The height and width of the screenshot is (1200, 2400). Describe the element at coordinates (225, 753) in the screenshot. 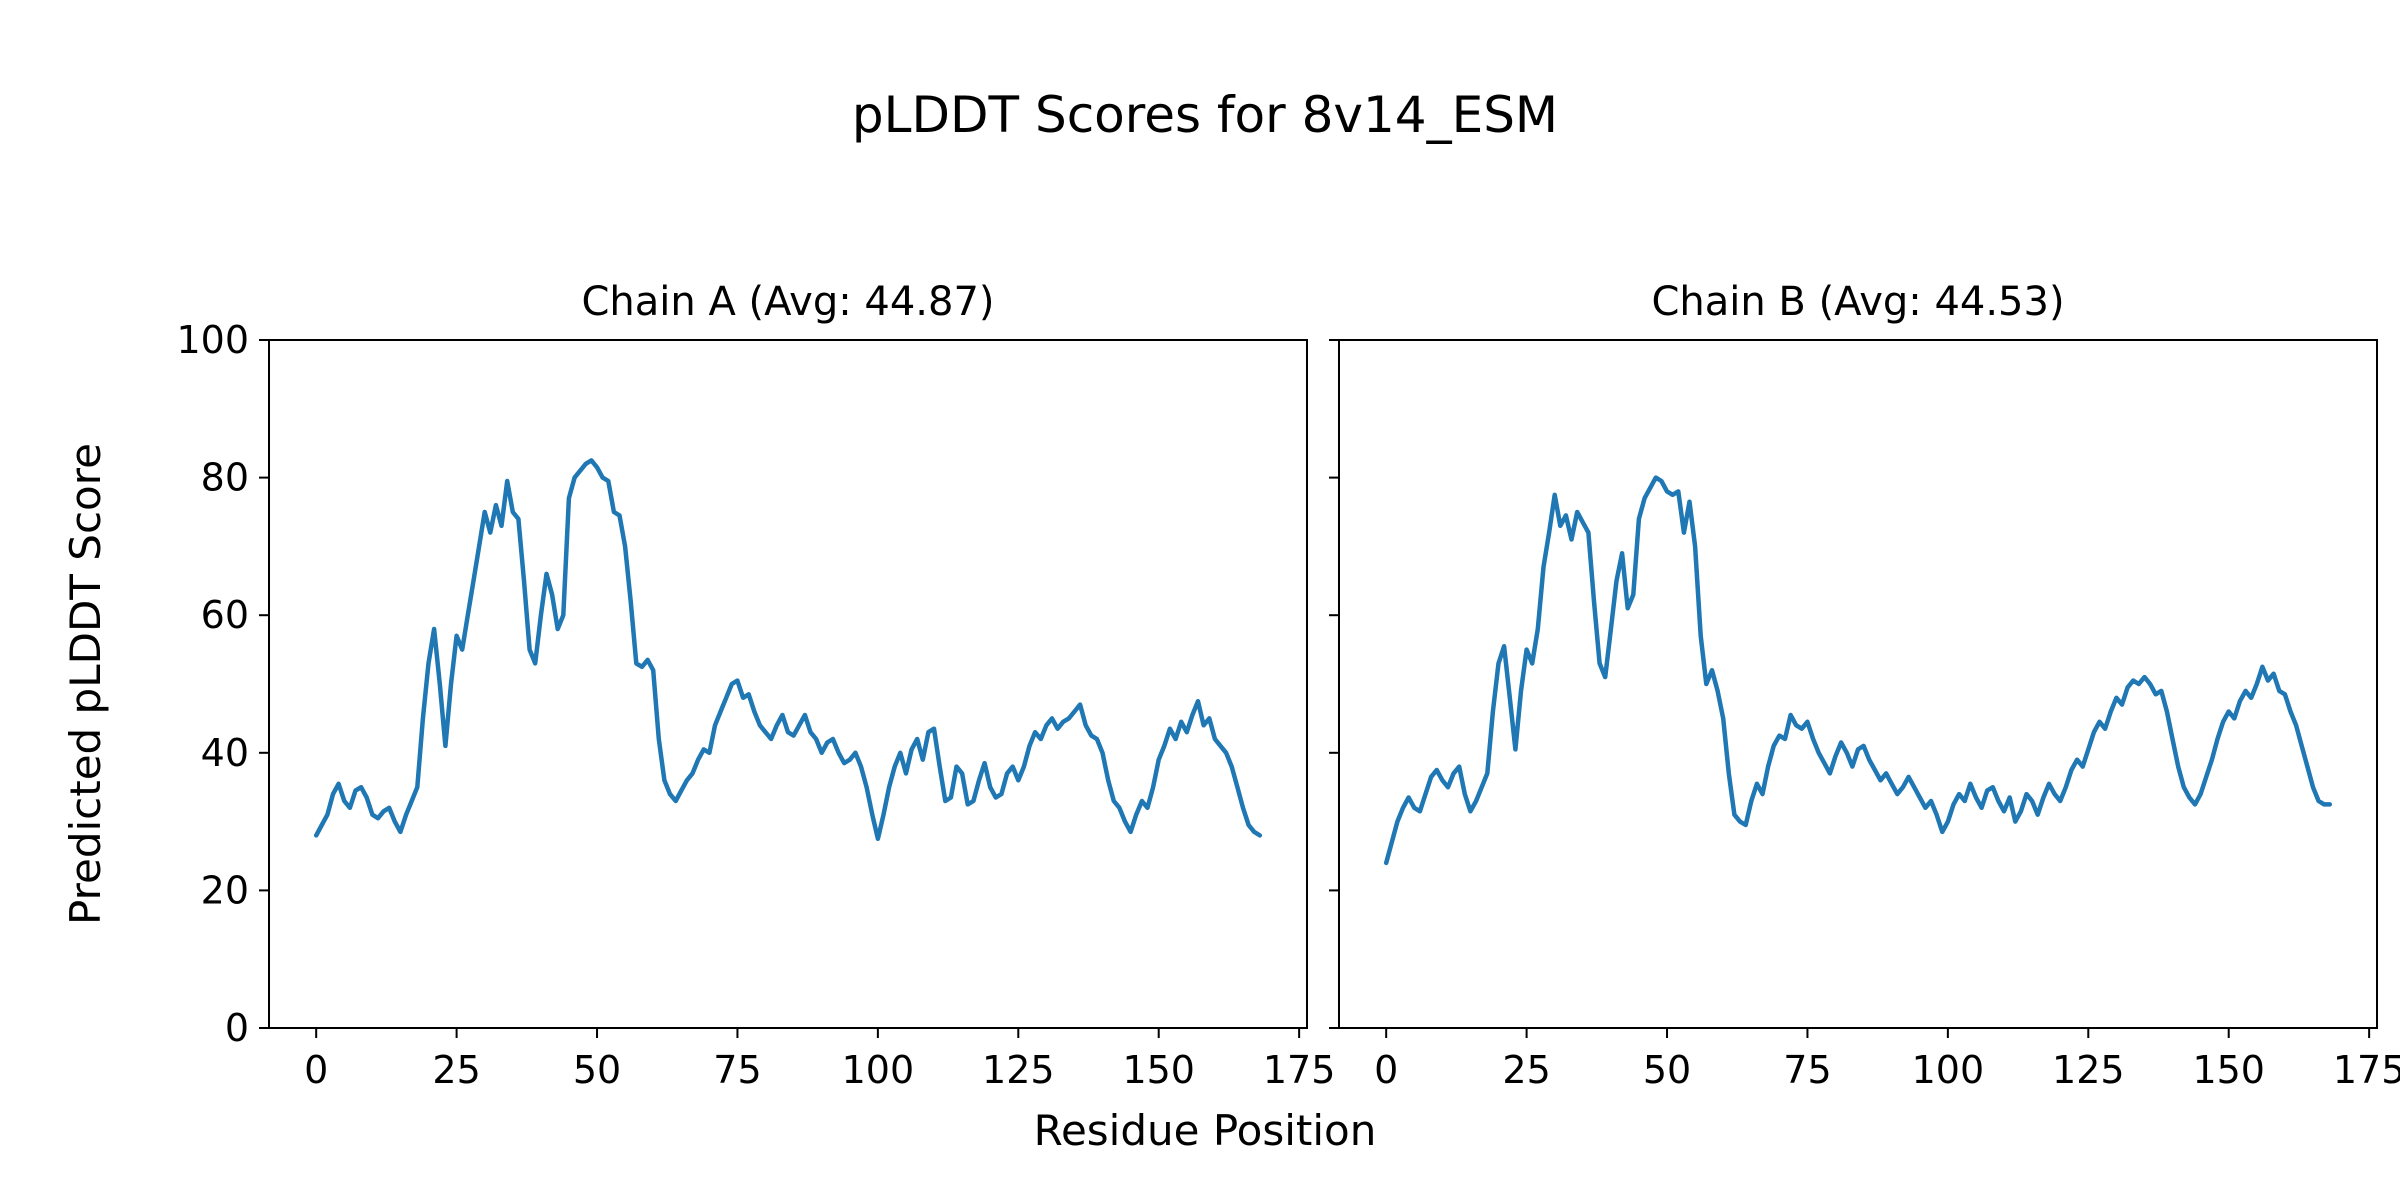

I see `y-tick-label: 40` at that location.